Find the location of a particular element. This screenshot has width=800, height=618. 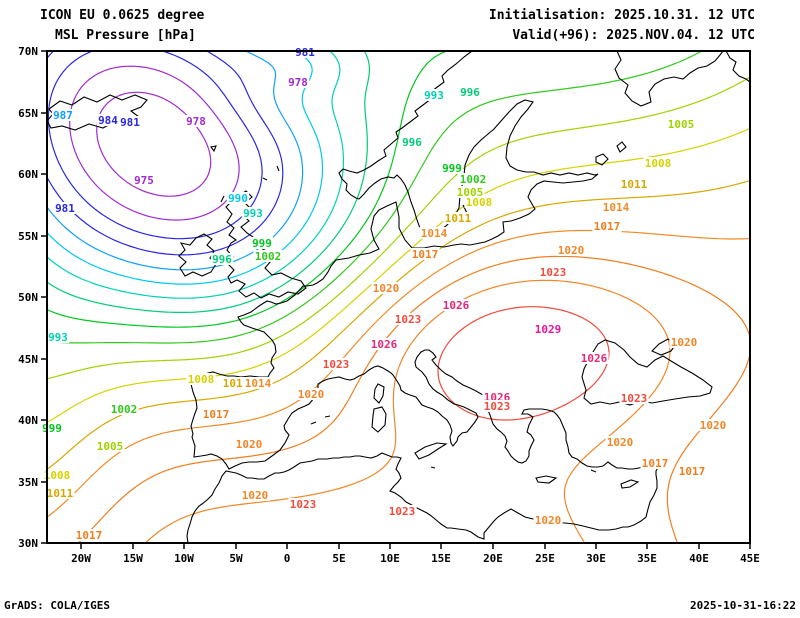

model-title: ICON EU 0.0625 degree is located at coordinates (122, 15).